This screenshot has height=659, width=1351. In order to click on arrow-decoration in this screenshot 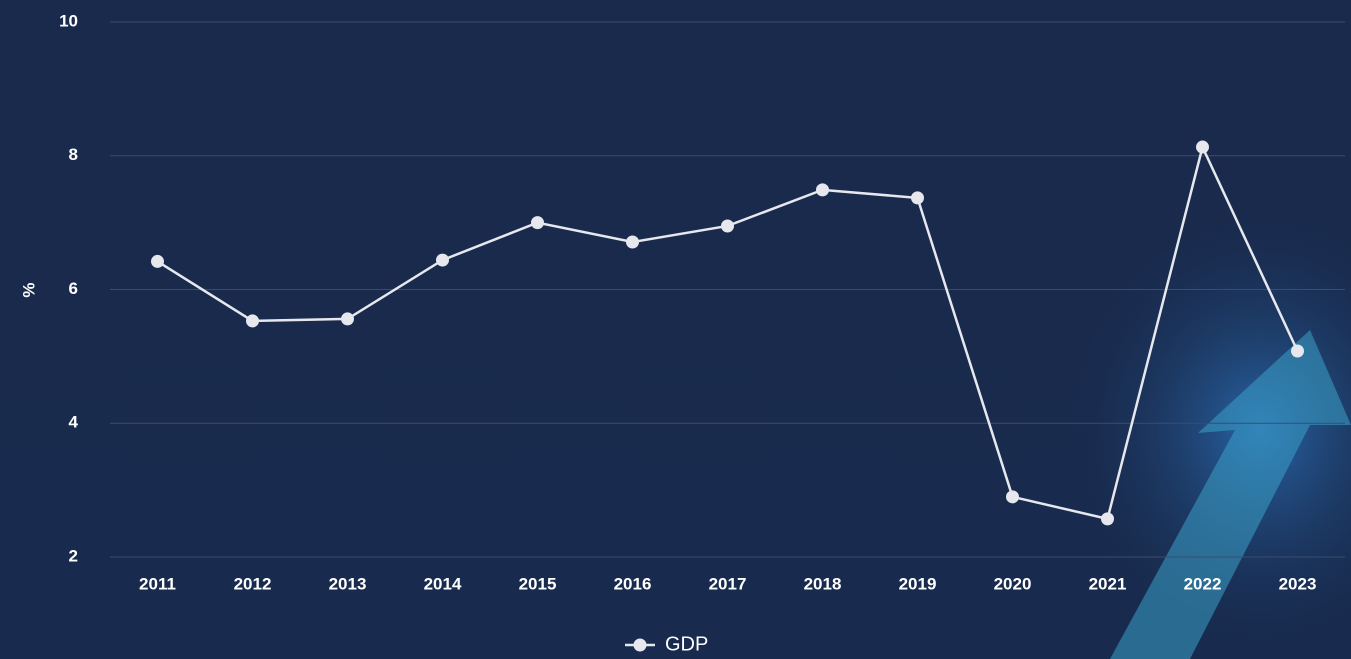, I will do `click(1230, 494)`.